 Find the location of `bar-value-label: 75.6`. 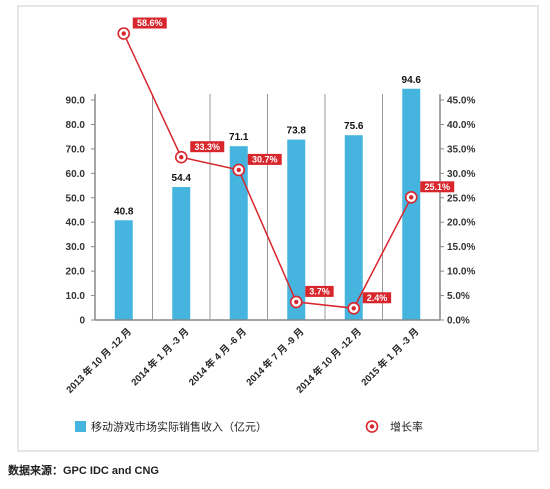

bar-value-label: 75.6 is located at coordinates (354, 126).